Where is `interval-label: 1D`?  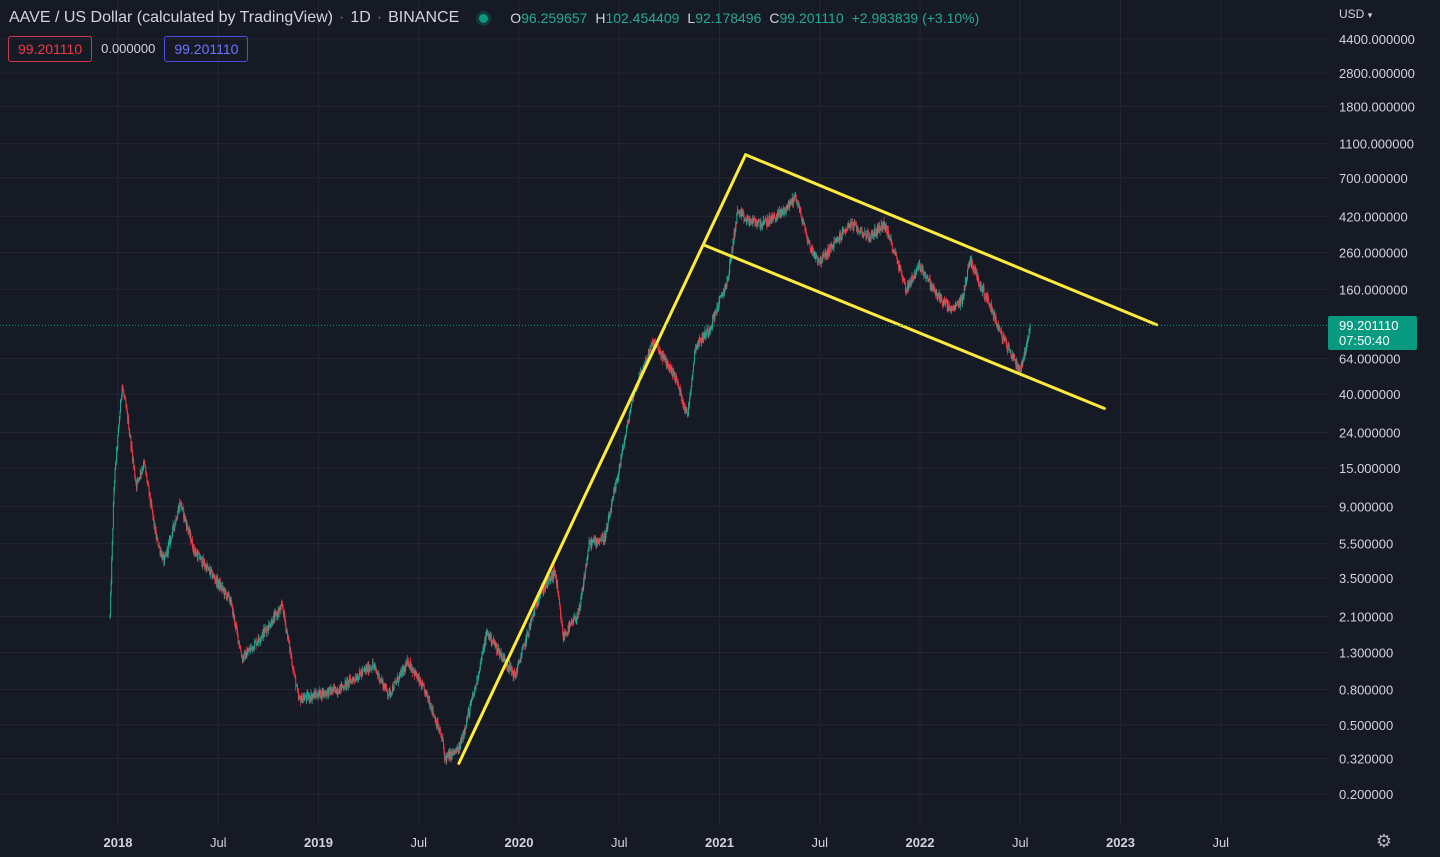
interval-label: 1D is located at coordinates (360, 17).